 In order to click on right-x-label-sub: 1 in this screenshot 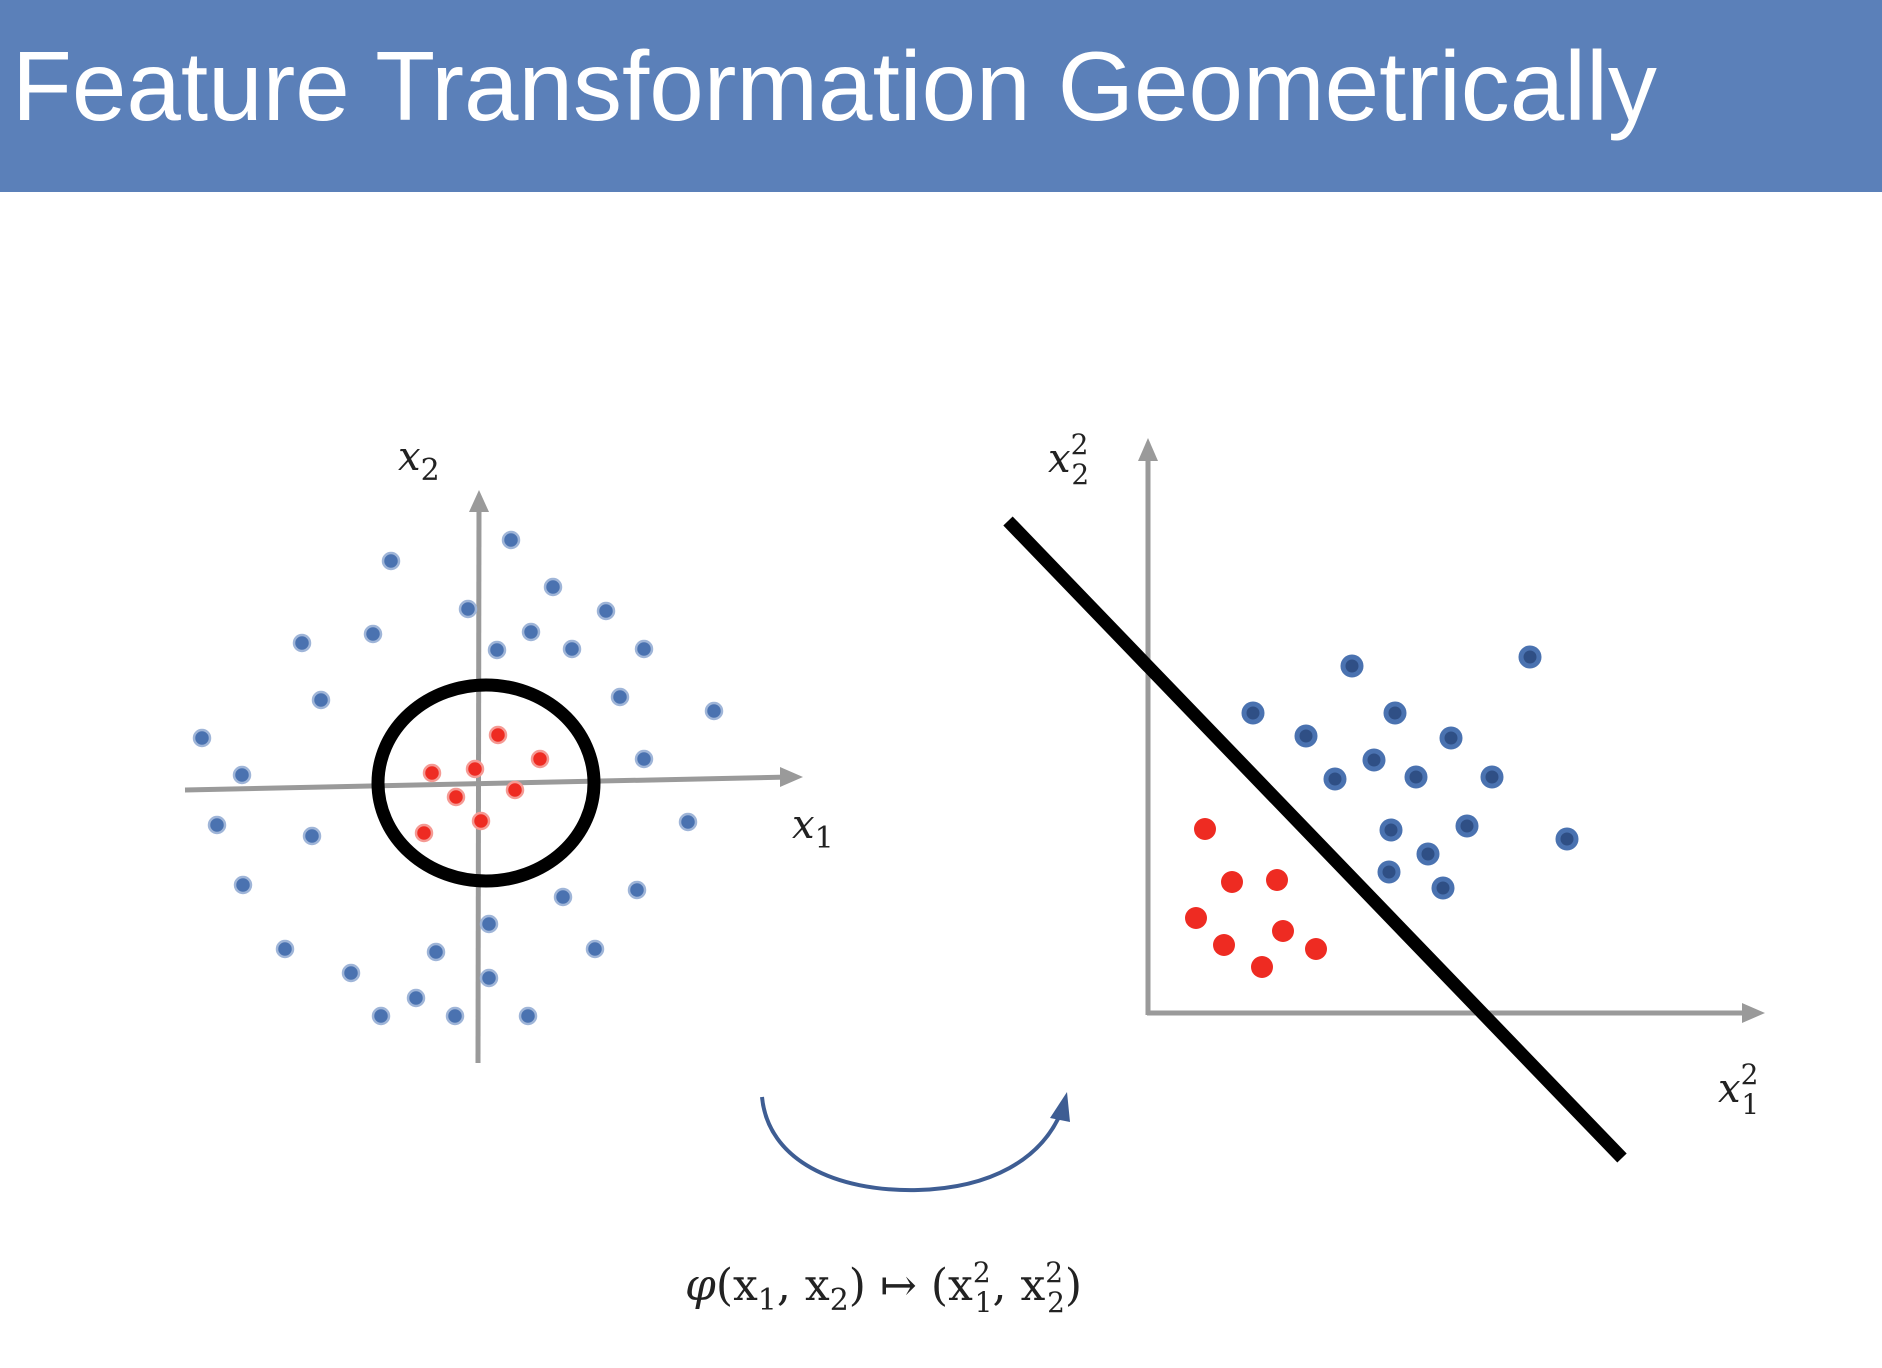, I will do `click(1750, 1104)`.